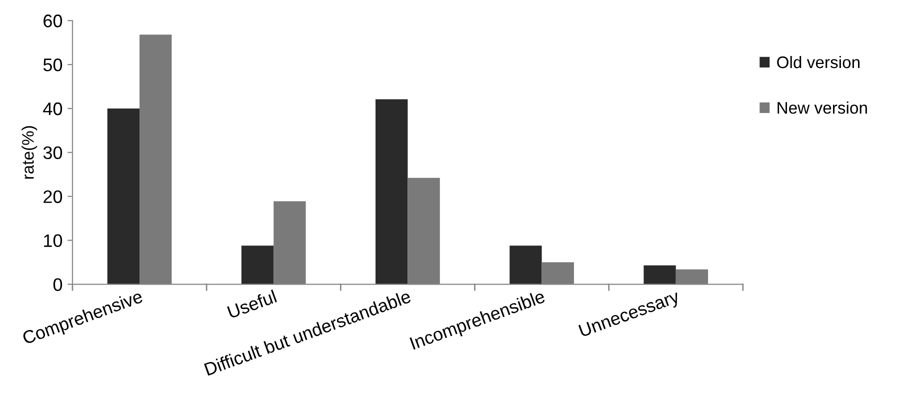 Image resolution: width=906 pixels, height=412 pixels. What do you see at coordinates (52, 153) in the screenshot?
I see `y-tick-label: 30` at bounding box center [52, 153].